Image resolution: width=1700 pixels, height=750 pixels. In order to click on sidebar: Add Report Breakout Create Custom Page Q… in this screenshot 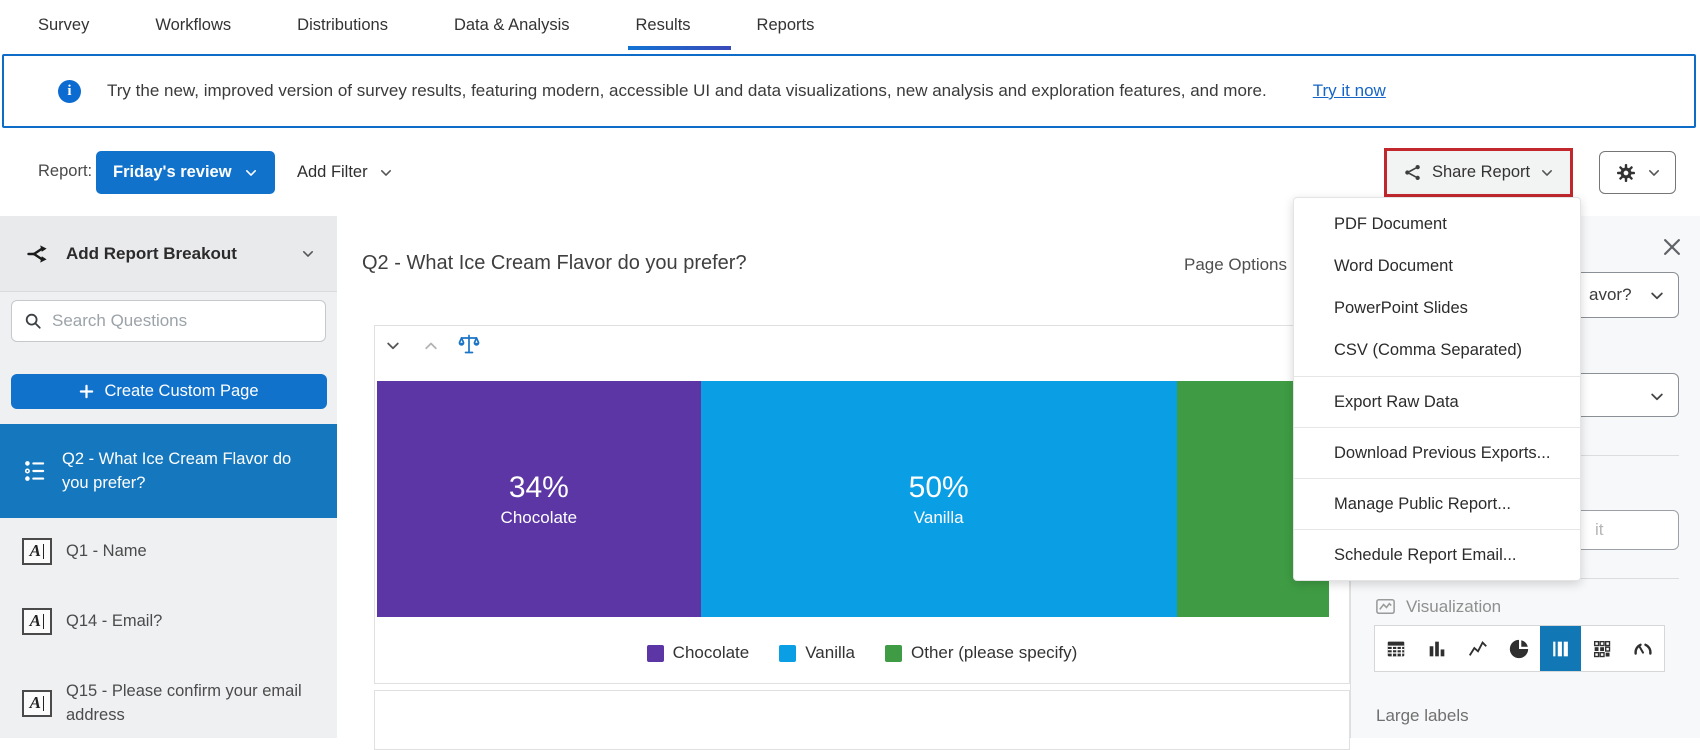, I will do `click(168, 477)`.